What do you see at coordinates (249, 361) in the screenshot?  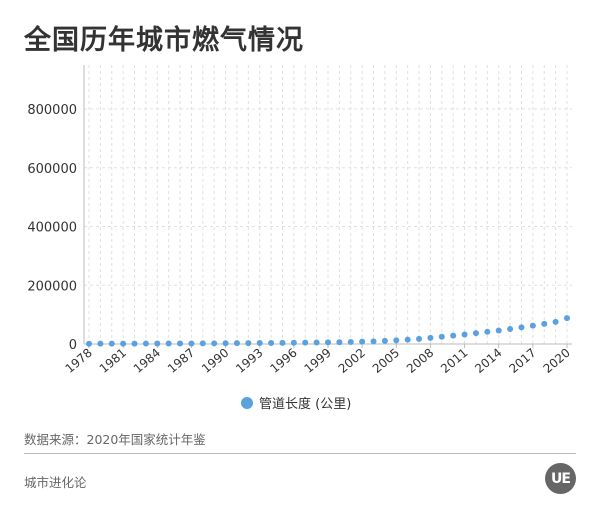 I see `x-tick-label: 1993` at bounding box center [249, 361].